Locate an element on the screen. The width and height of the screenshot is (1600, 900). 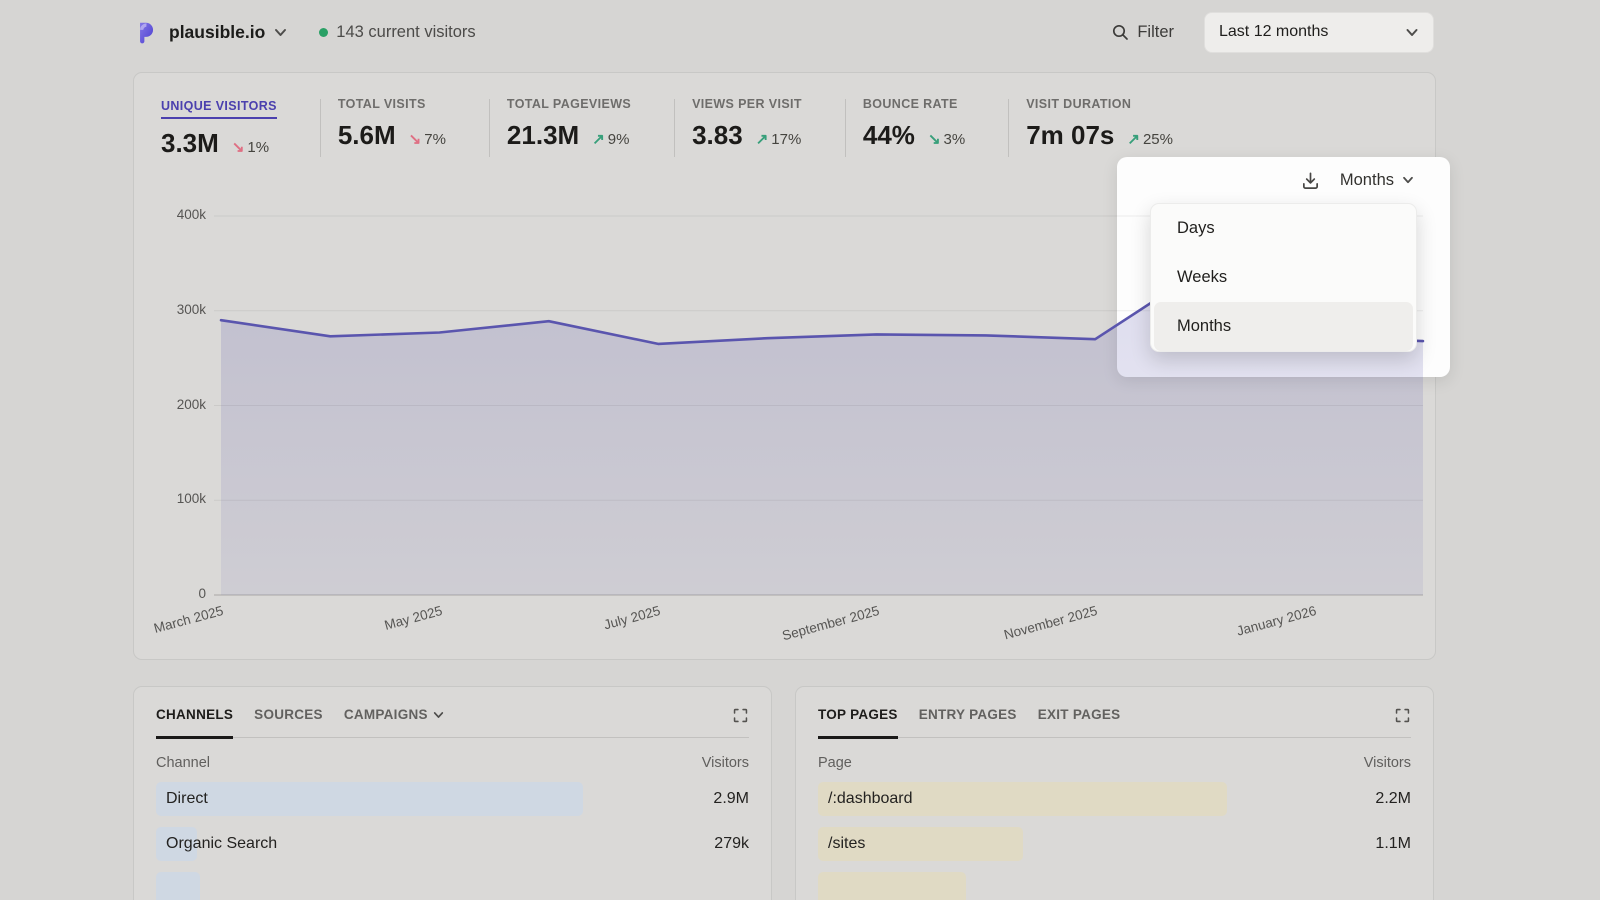
table-row-direct: Direct 2.9M is located at coordinates (452, 799).